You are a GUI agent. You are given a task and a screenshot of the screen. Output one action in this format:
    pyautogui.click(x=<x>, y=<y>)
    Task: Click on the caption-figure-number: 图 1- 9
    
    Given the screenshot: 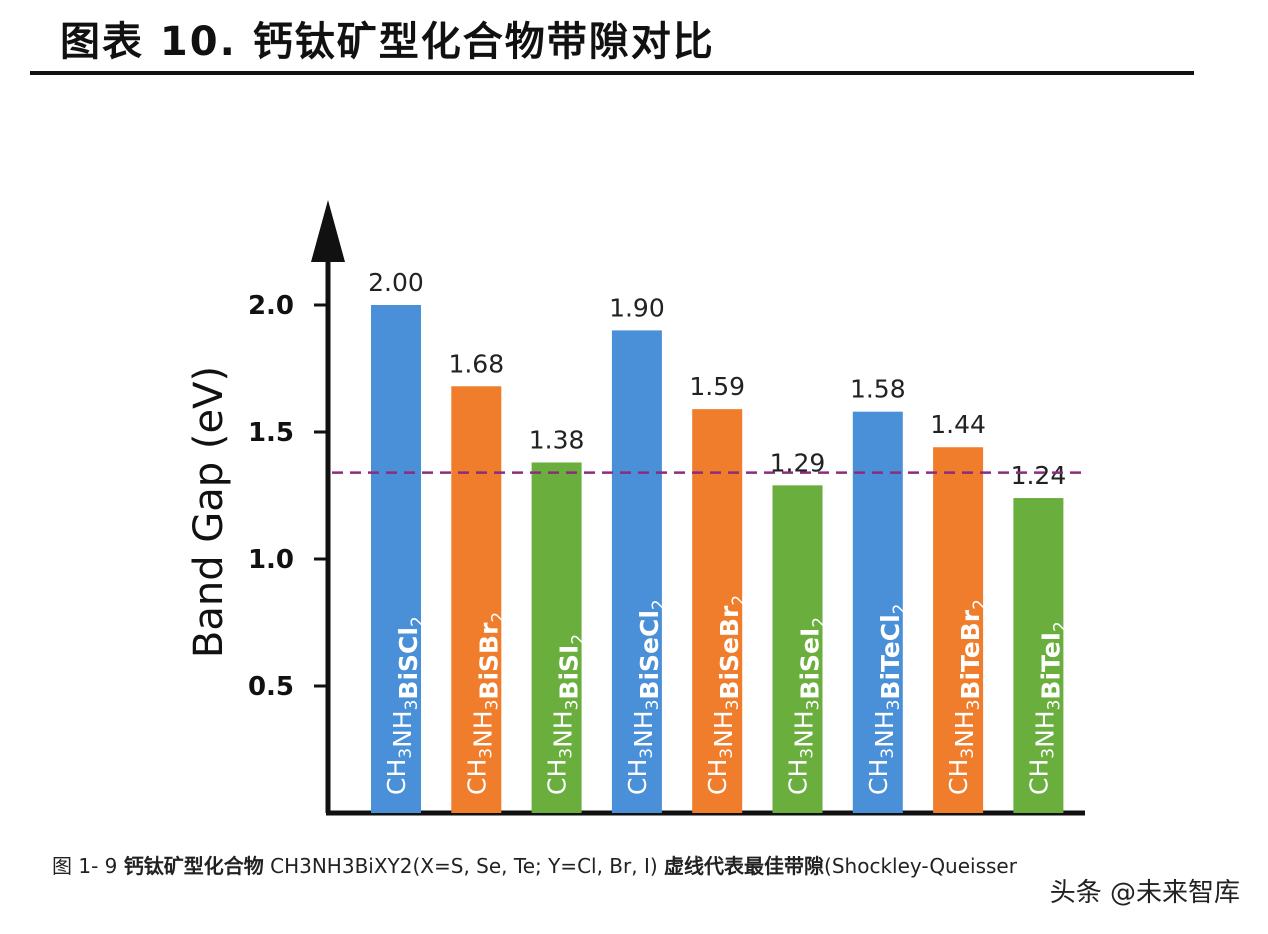 What is the action you would take?
    pyautogui.click(x=85, y=866)
    